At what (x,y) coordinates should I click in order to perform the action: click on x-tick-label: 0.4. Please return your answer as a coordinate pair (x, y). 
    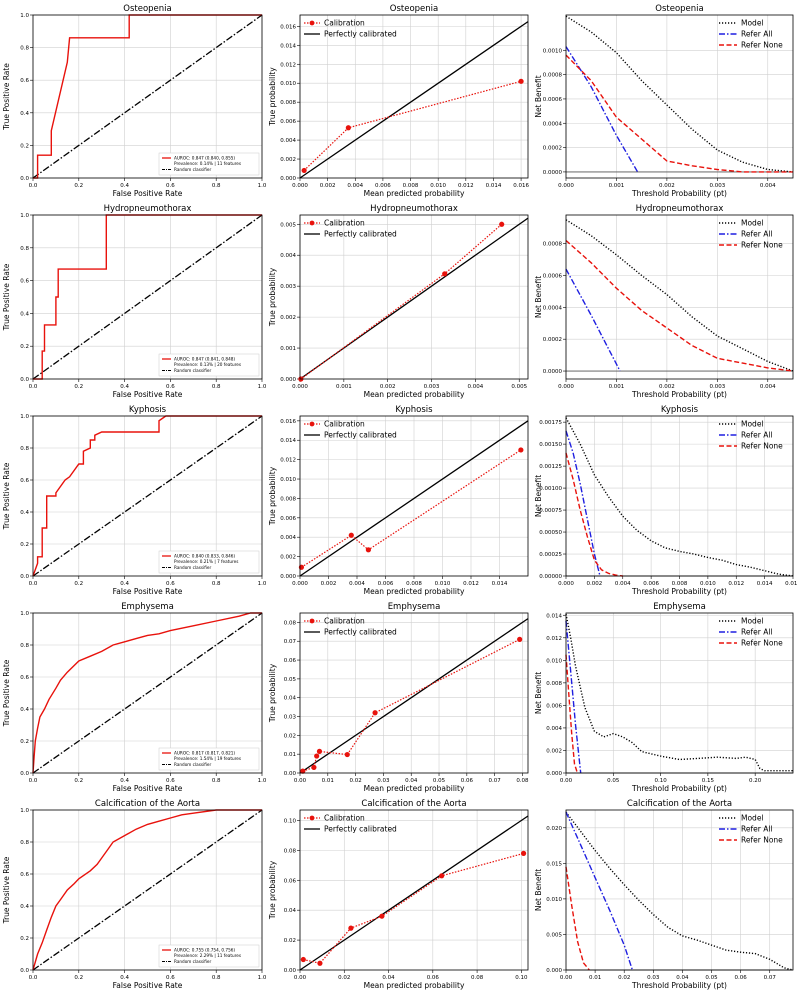
    Looking at the image, I should click on (124, 978).